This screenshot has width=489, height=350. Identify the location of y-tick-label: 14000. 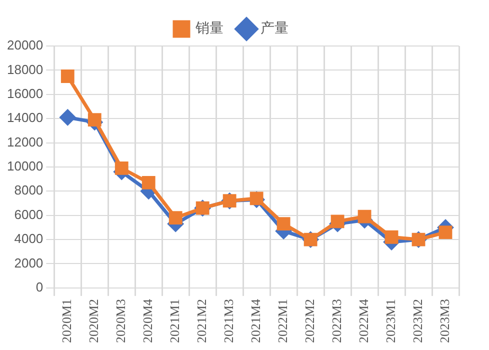
(25, 118).